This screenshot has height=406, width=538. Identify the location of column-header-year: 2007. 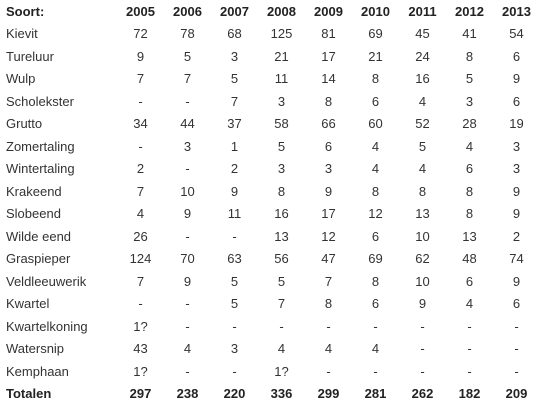
(234, 11).